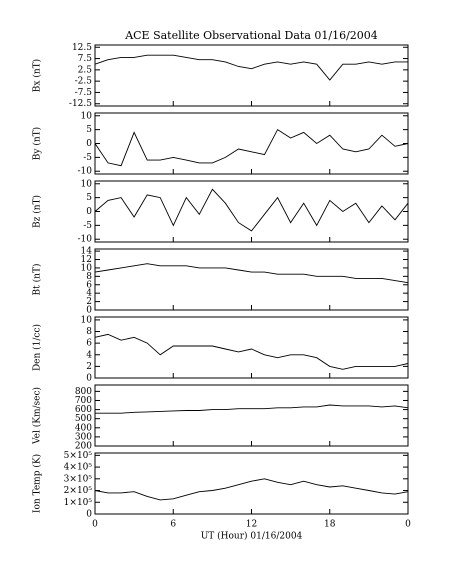 Image resolution: width=453 pixels, height=566 pixels. Describe the element at coordinates (84, 82) in the screenshot. I see `y-tick-label: -2.5` at that location.